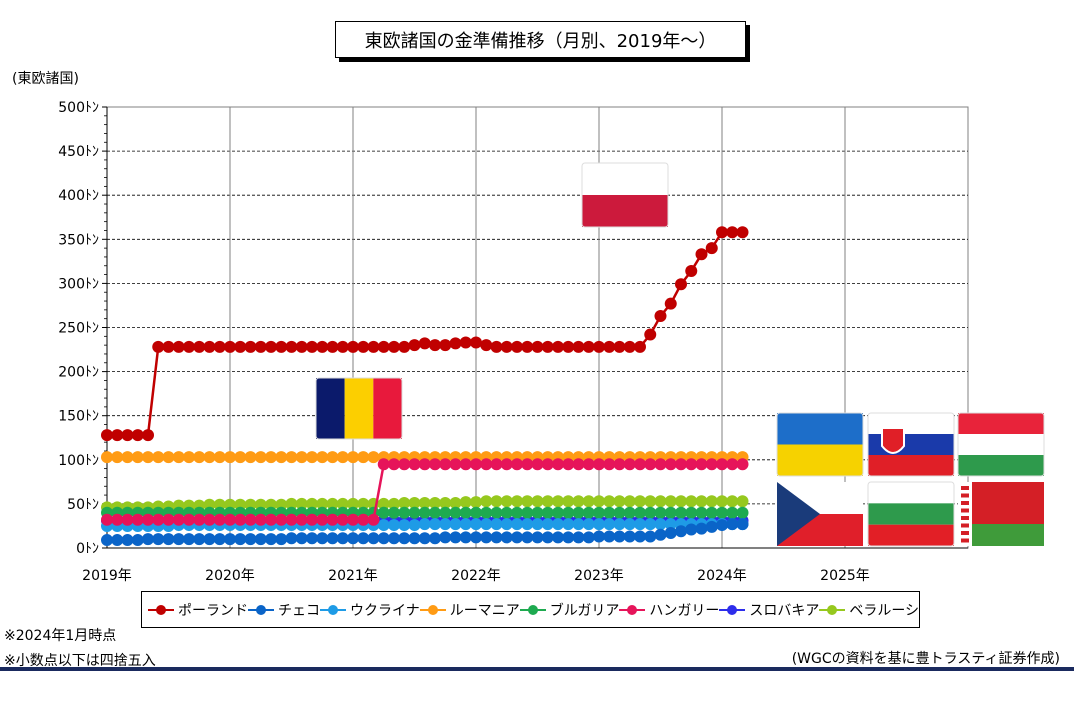  I want to click on legend-item-ukraine: ウクライナ, so click(370, 610).